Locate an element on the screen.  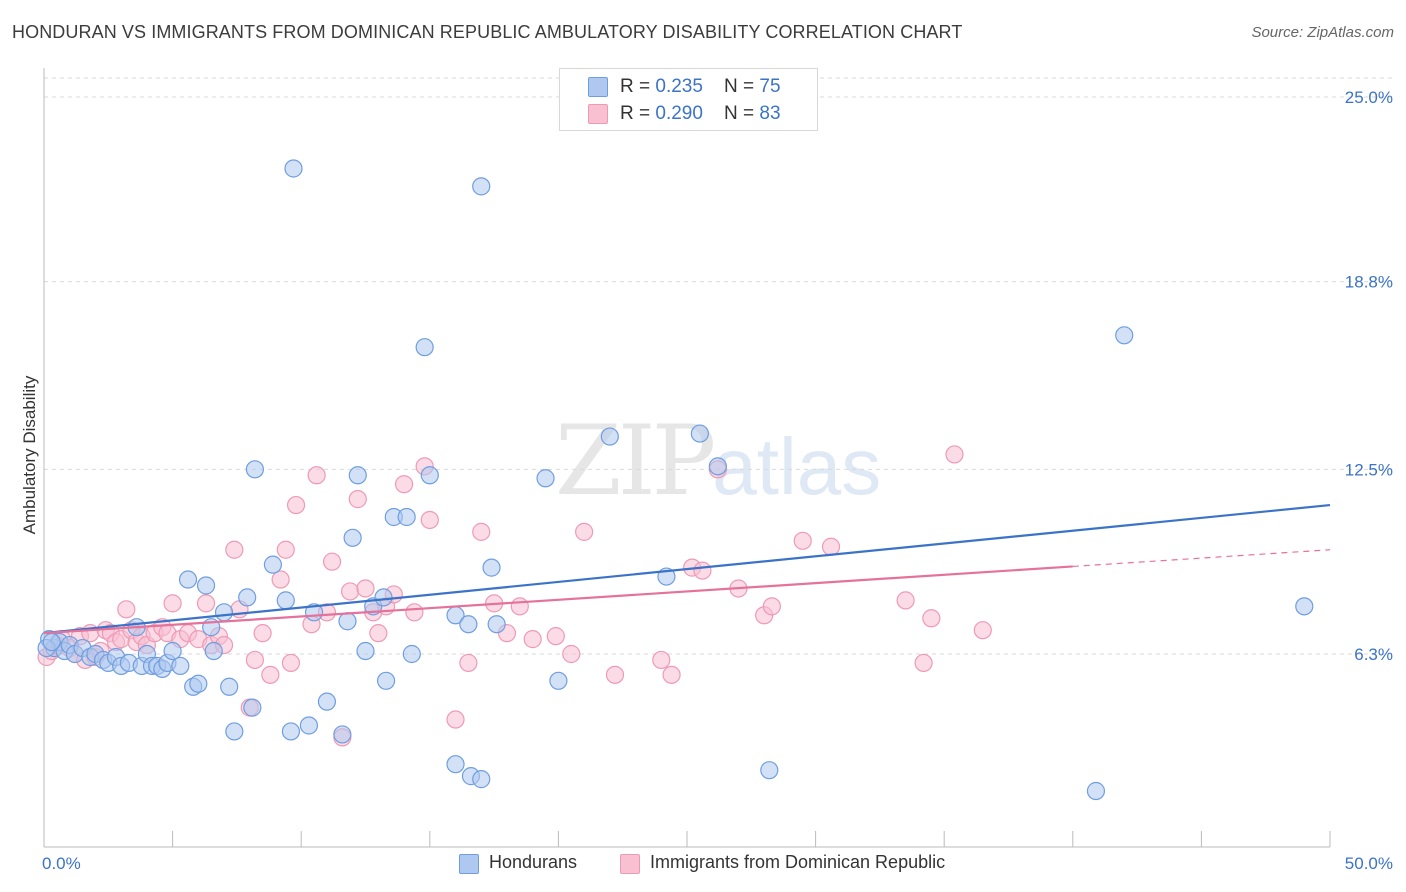
watermark: ZIPatlas is located at coordinates (718, 461).